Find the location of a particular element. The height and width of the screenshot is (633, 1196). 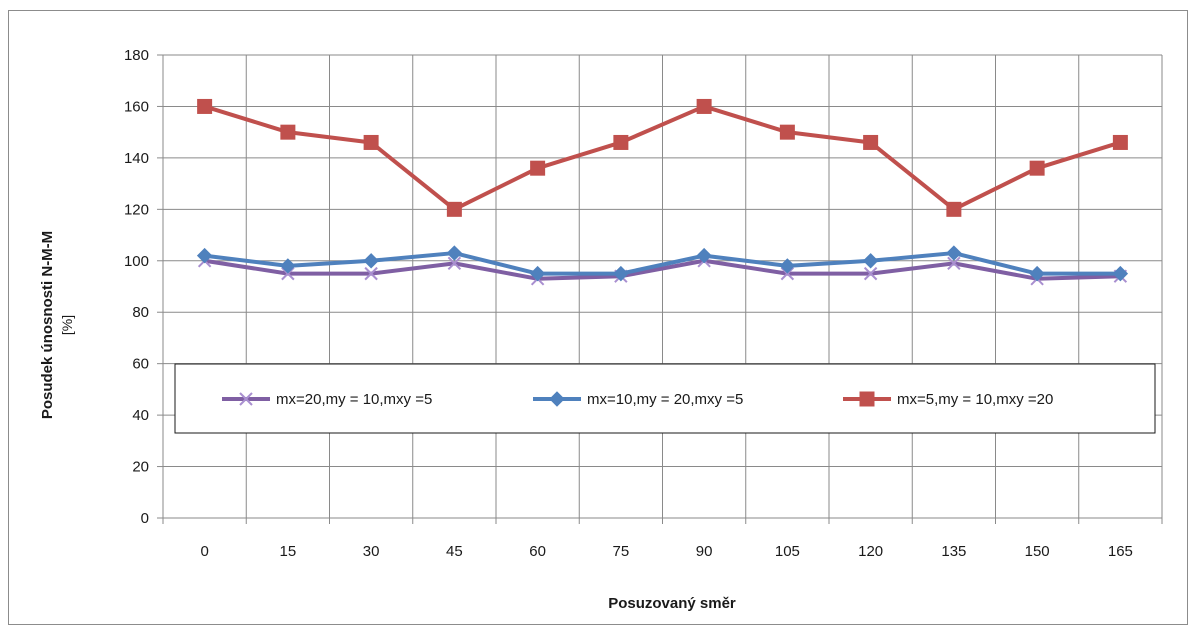

legend-item-3: mx=5,my = 10,mxy =20 is located at coordinates (948, 399).